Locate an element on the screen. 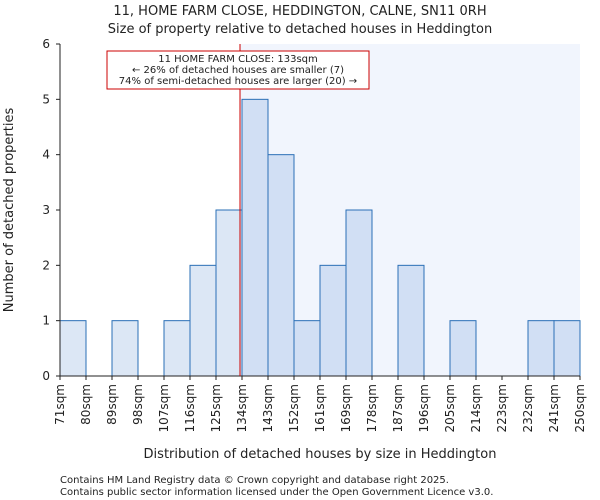 The image size is (600, 500). annotation-box is located at coordinates (238, 70).